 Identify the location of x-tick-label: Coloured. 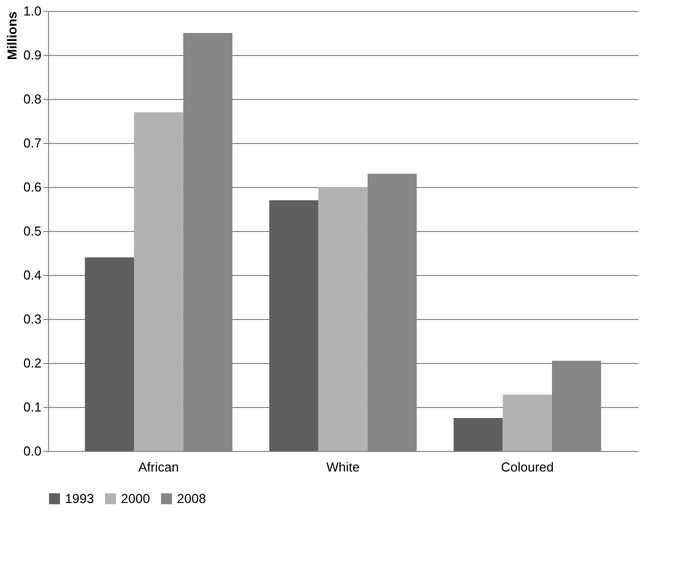
(527, 467).